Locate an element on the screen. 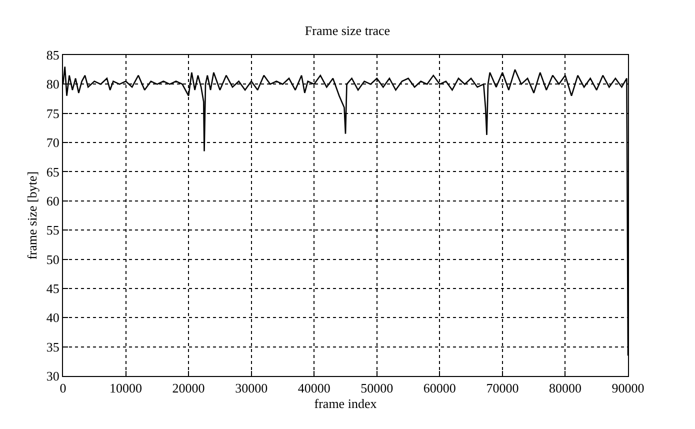 This screenshot has width=695, height=429. x-tick-label: 50000 is located at coordinates (377, 388).